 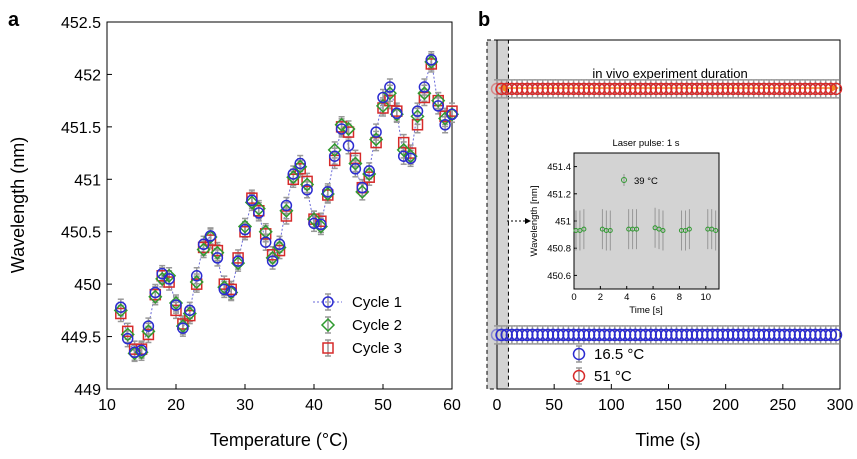 What do you see at coordinates (81, 233) in the screenshot?
I see `y-tick-label: 450.5` at bounding box center [81, 233].